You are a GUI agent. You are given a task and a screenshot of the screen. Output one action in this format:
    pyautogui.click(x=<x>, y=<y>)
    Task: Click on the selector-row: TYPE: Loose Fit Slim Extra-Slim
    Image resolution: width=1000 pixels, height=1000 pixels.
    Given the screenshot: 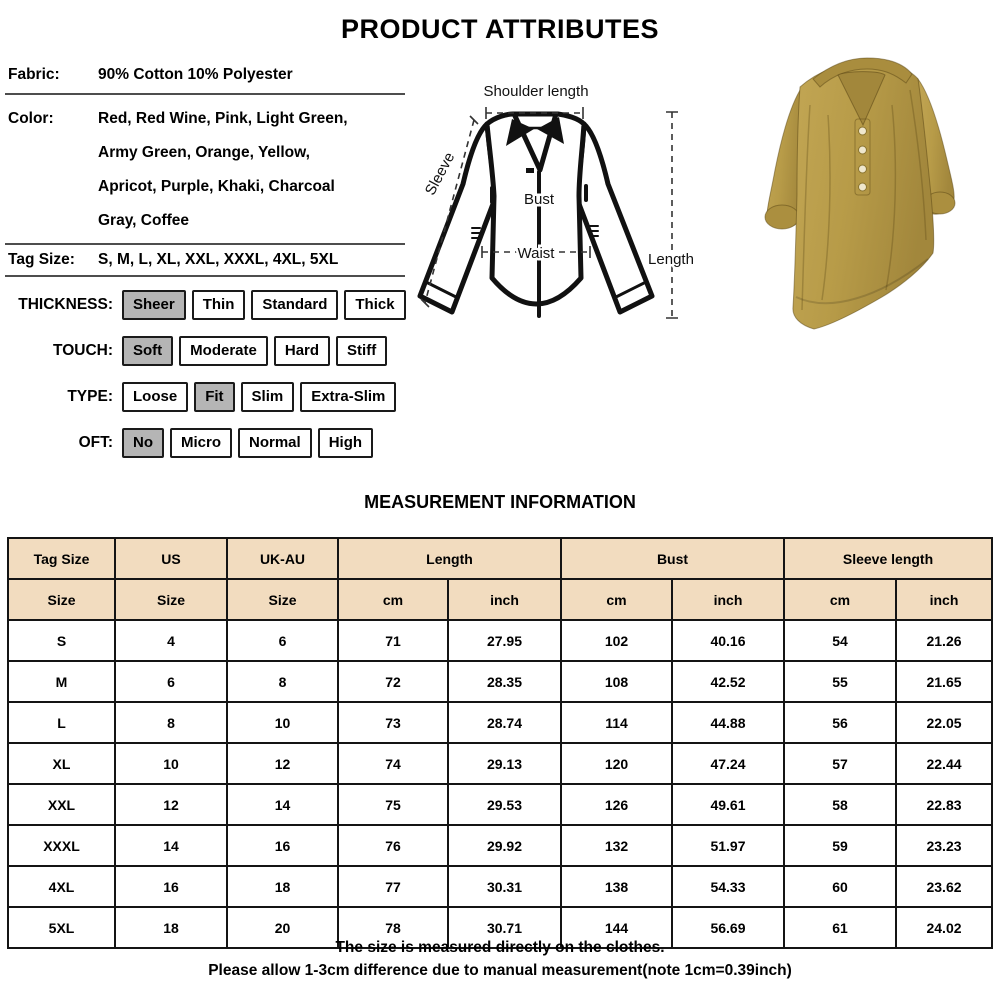 What is the action you would take?
    pyautogui.click(x=205, y=397)
    